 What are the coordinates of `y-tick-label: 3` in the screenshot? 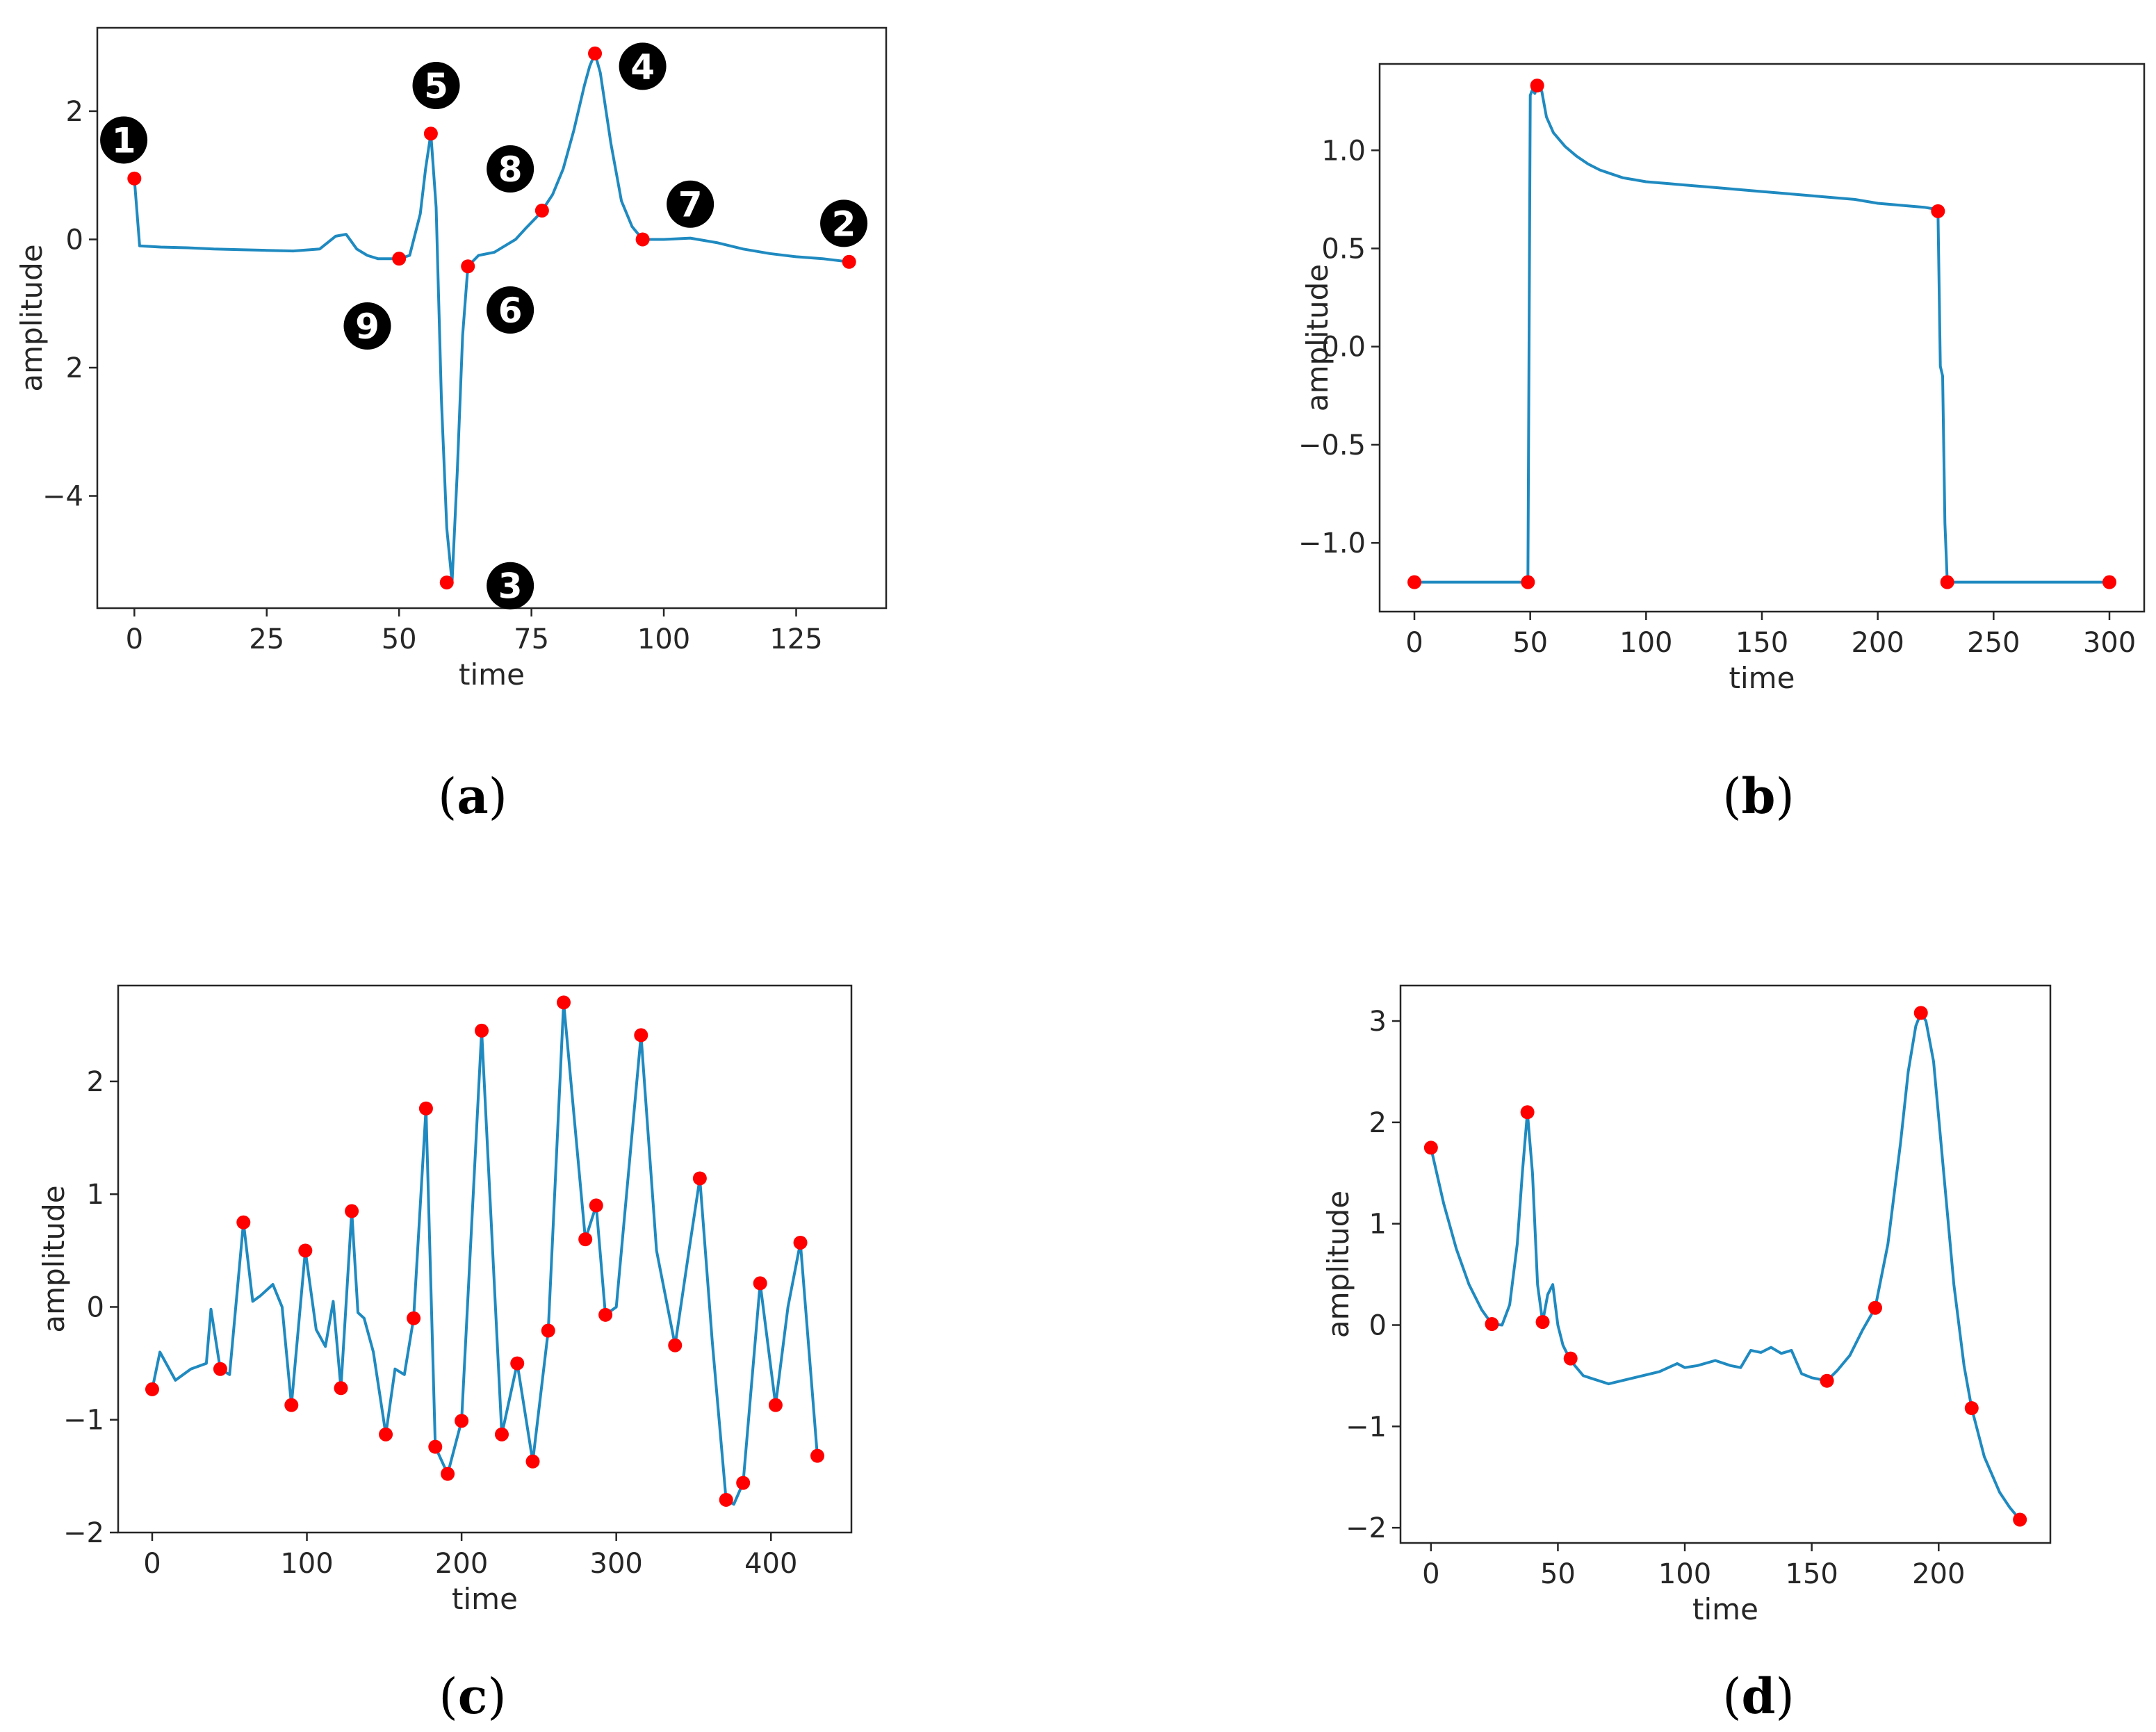 It's located at (1378, 1022).